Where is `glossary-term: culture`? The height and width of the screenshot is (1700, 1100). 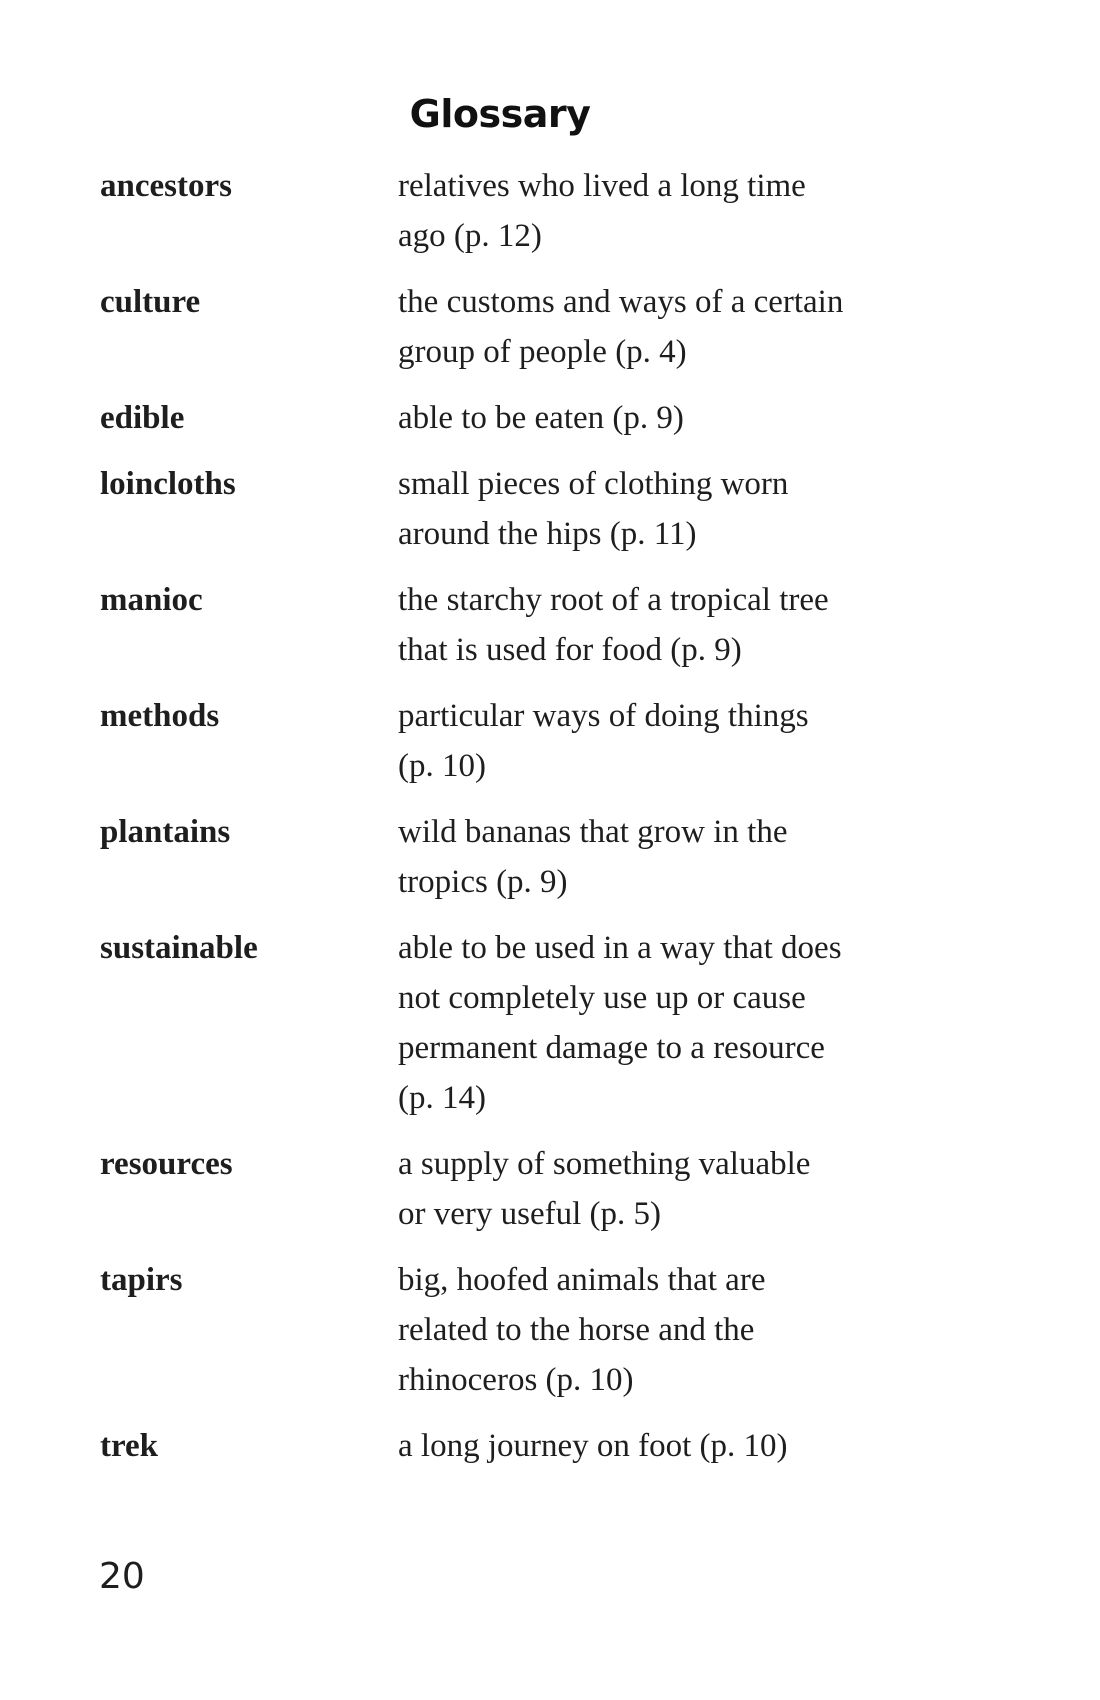
glossary-term: culture is located at coordinates (150, 302).